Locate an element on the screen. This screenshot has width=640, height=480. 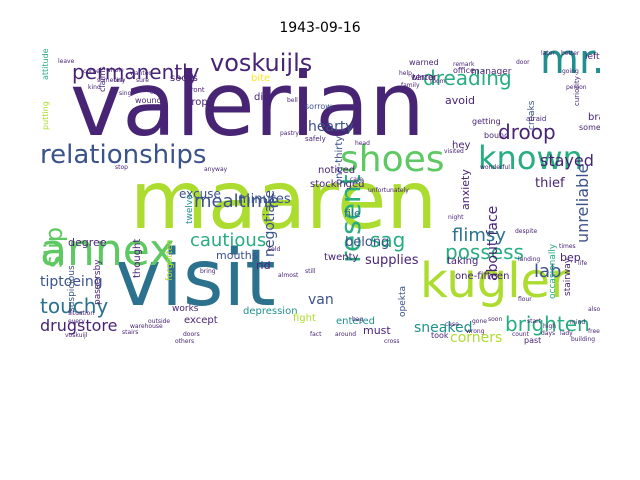
word-pastry: pastry is located at coordinates (289, 133).